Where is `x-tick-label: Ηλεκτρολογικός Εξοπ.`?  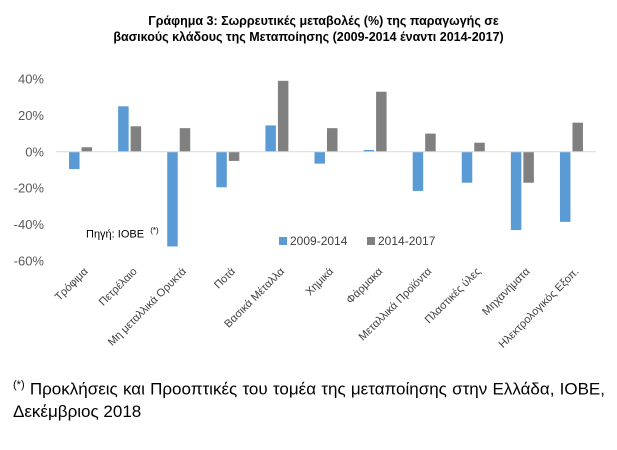
x-tick-label: Ηλεκτρολογικός Εξοπ. is located at coordinates (539, 308).